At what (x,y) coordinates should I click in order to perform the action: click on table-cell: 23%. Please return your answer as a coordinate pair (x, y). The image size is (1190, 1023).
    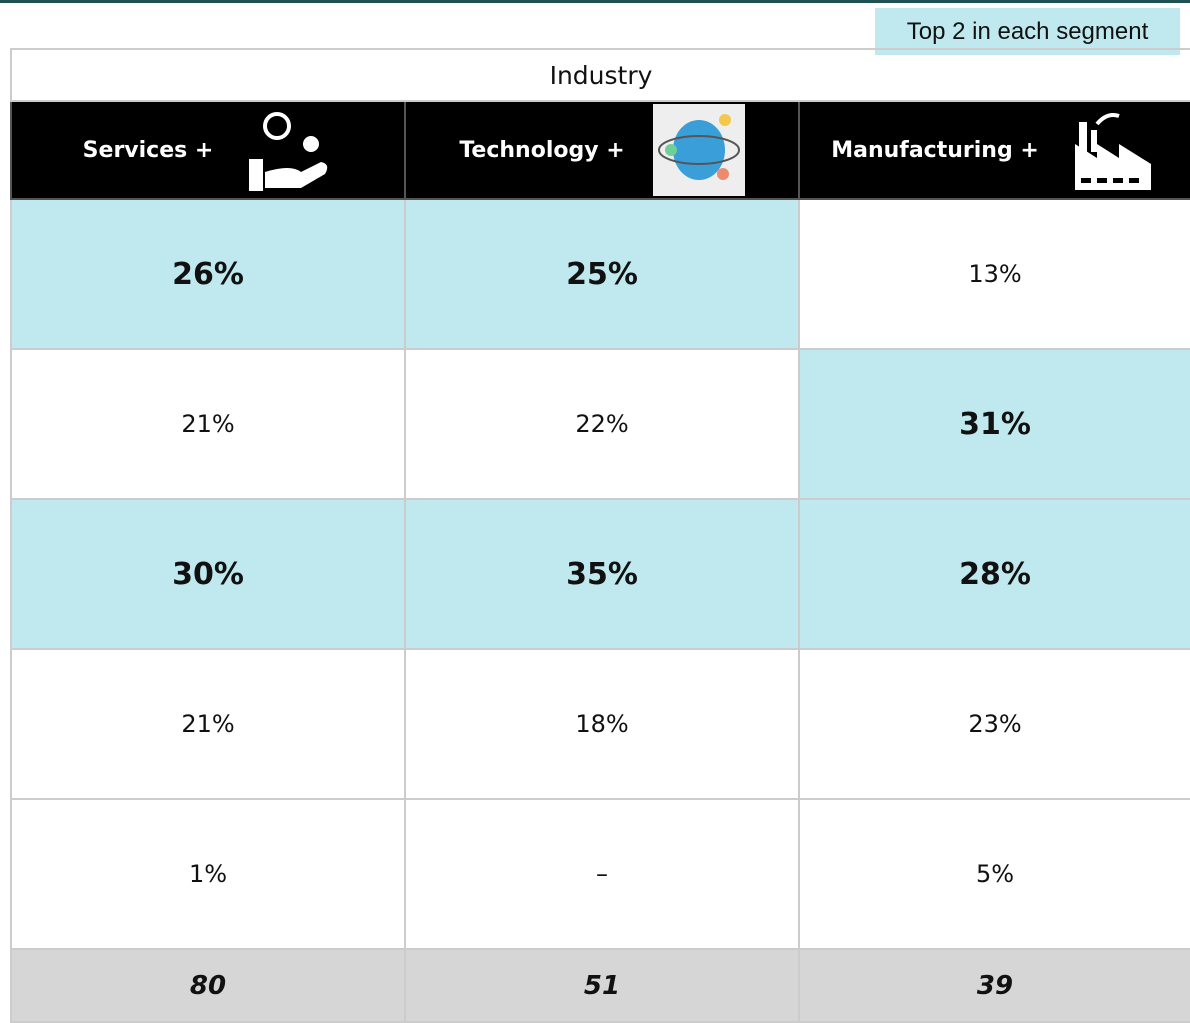
    Looking at the image, I should click on (994, 725).